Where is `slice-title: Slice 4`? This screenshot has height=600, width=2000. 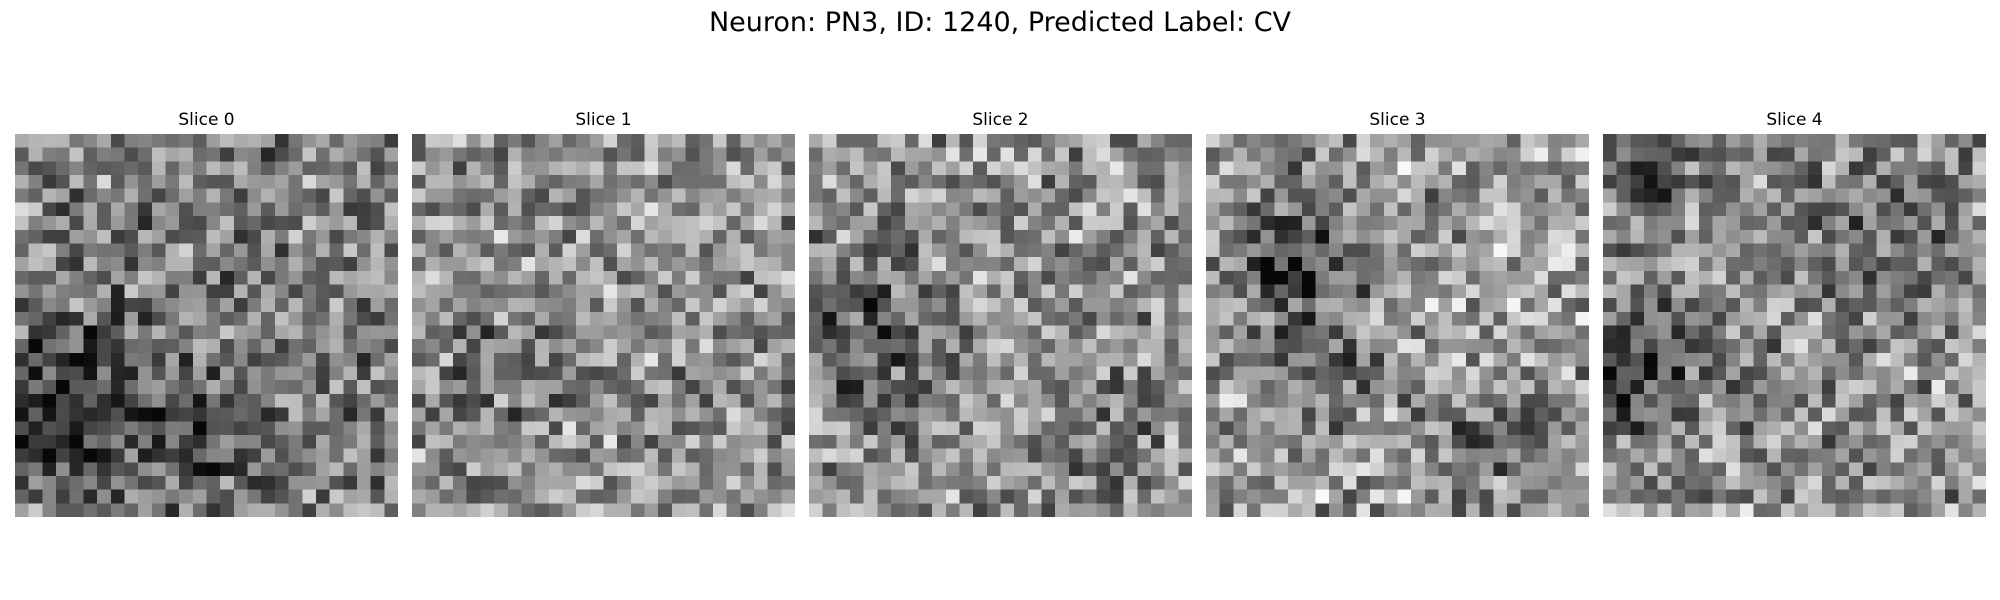
slice-title: Slice 4 is located at coordinates (1794, 120).